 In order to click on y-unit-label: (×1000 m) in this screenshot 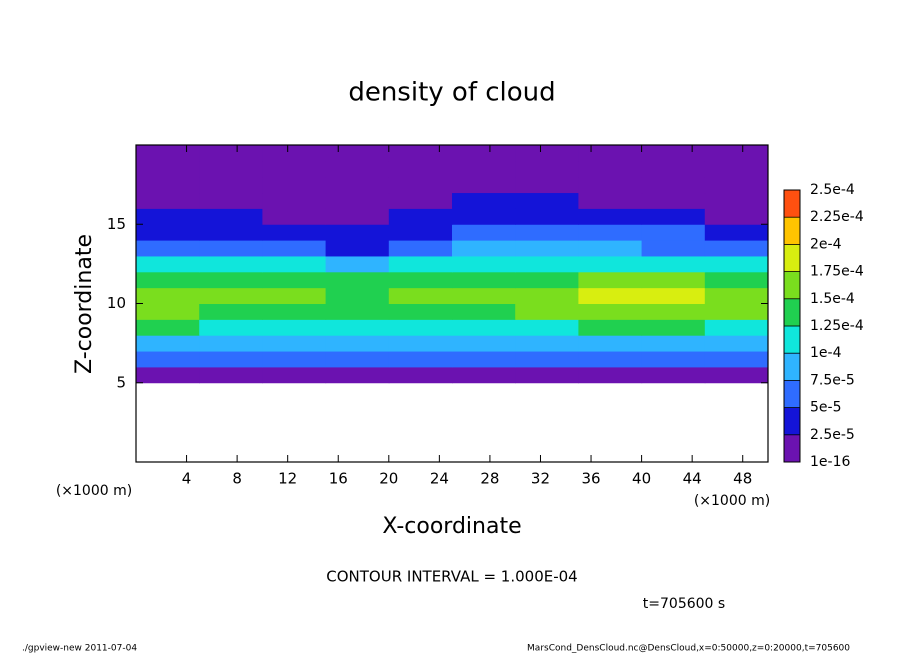, I will do `click(94, 491)`.